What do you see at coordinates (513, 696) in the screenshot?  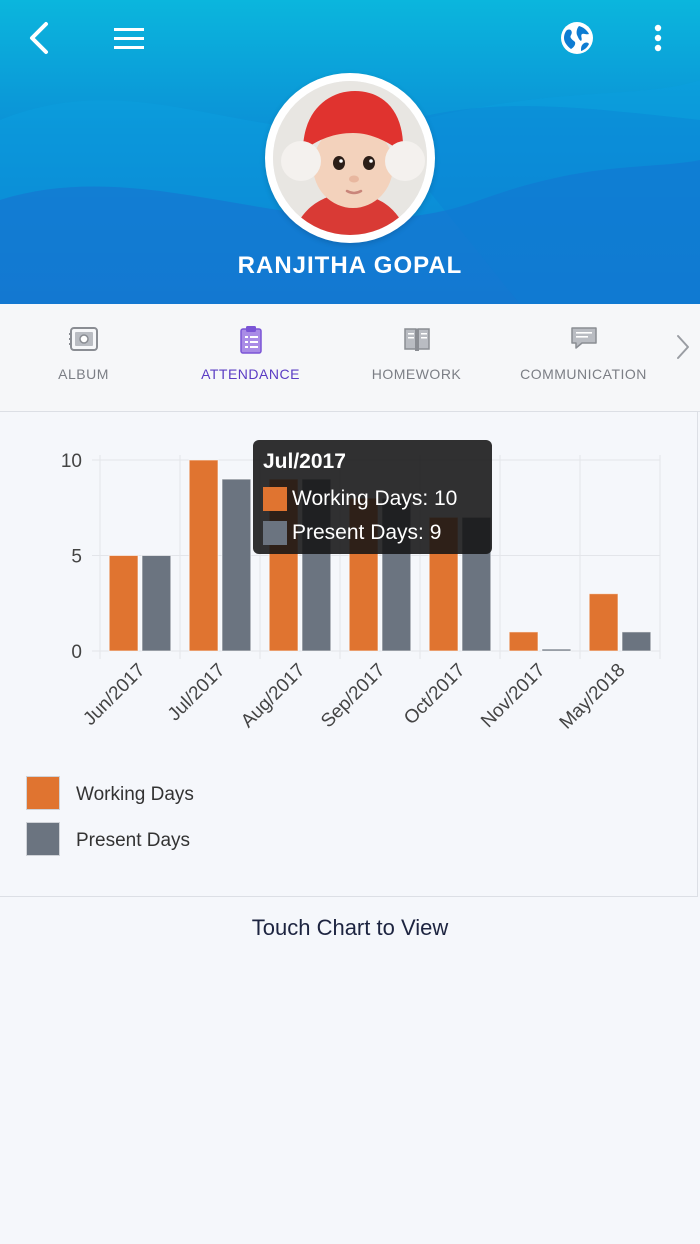 I see `x-tick-label: Nov/2017` at bounding box center [513, 696].